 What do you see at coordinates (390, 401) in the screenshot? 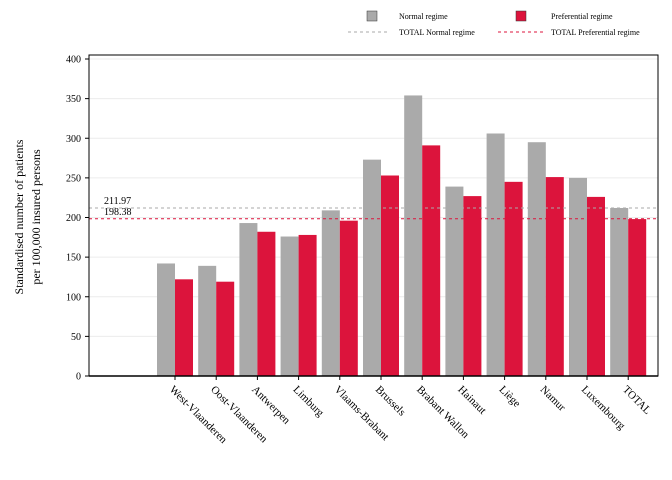
I see `x-category-label: Brussels` at bounding box center [390, 401].